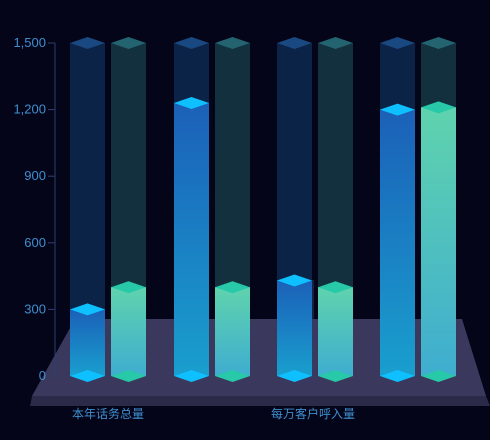 The image size is (490, 440). What do you see at coordinates (34, 209) in the screenshot?
I see `y-axis-ticks: 0 300 600 900 1,200 1,500` at bounding box center [34, 209].